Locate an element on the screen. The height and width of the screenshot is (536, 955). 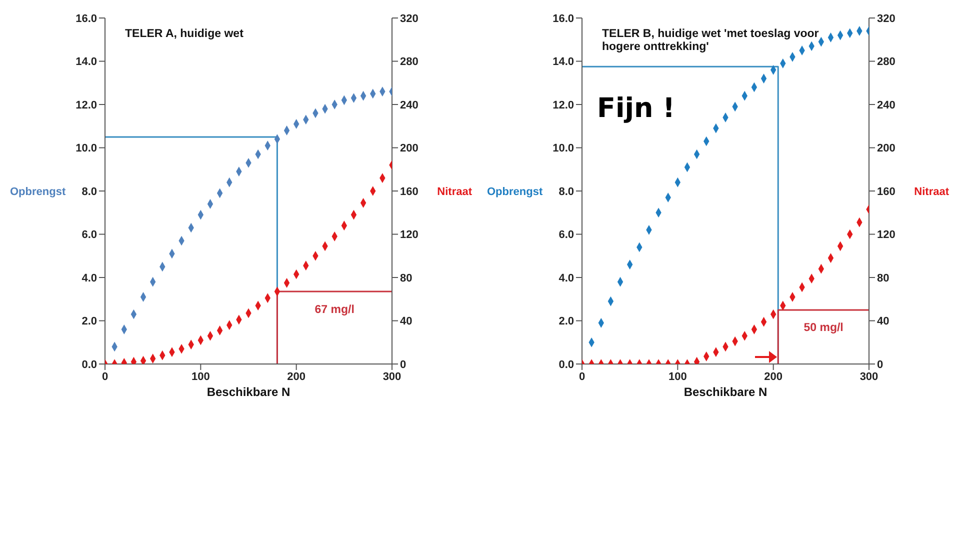
annotation: 67 mg/l is located at coordinates (334, 310).